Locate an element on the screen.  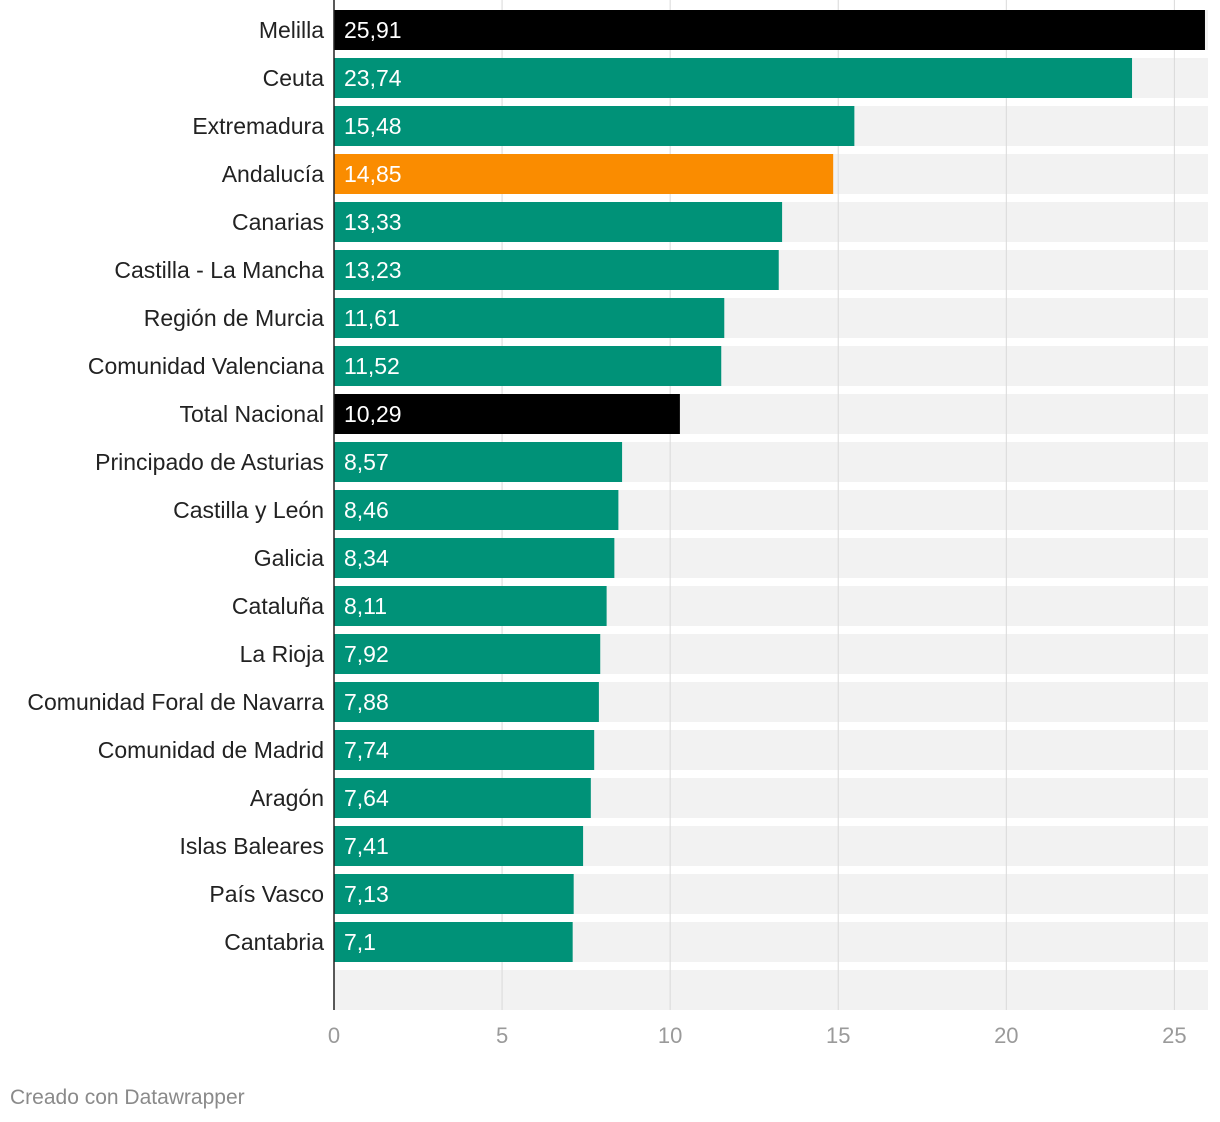
category-label: País Vasco is located at coordinates (266, 894).